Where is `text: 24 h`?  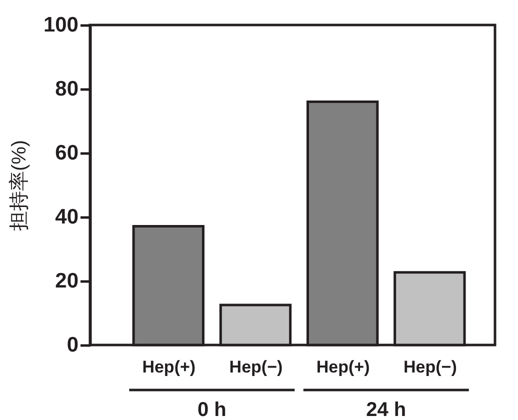
text: 24 h is located at coordinates (386, 409).